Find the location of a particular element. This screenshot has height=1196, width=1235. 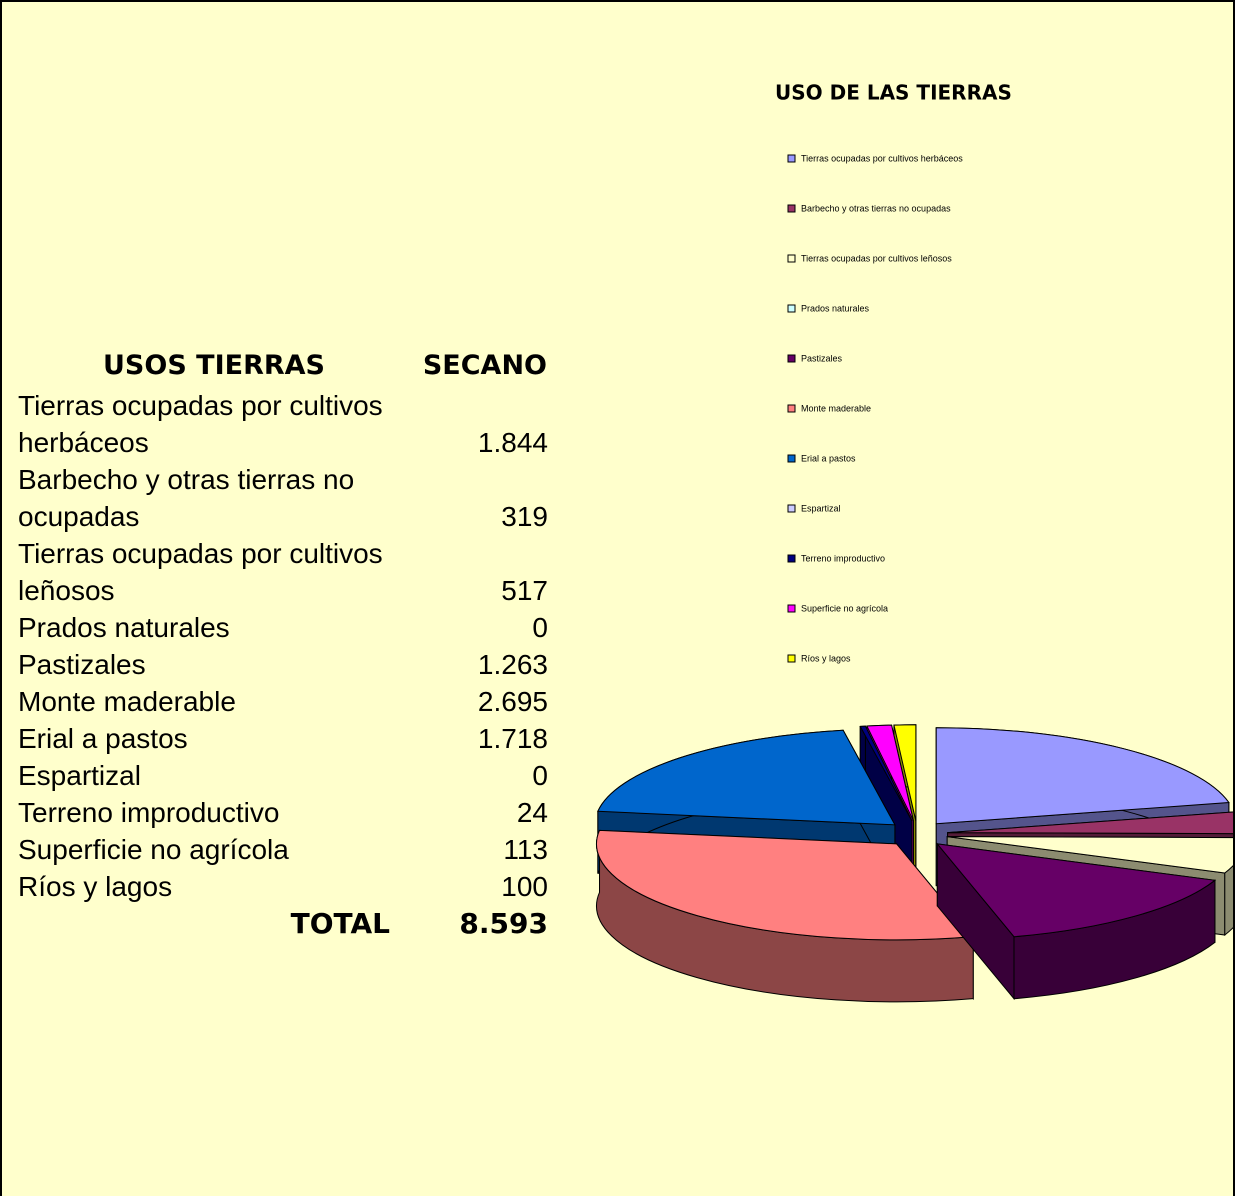

value-cell: 1.263 is located at coordinates (512, 664).